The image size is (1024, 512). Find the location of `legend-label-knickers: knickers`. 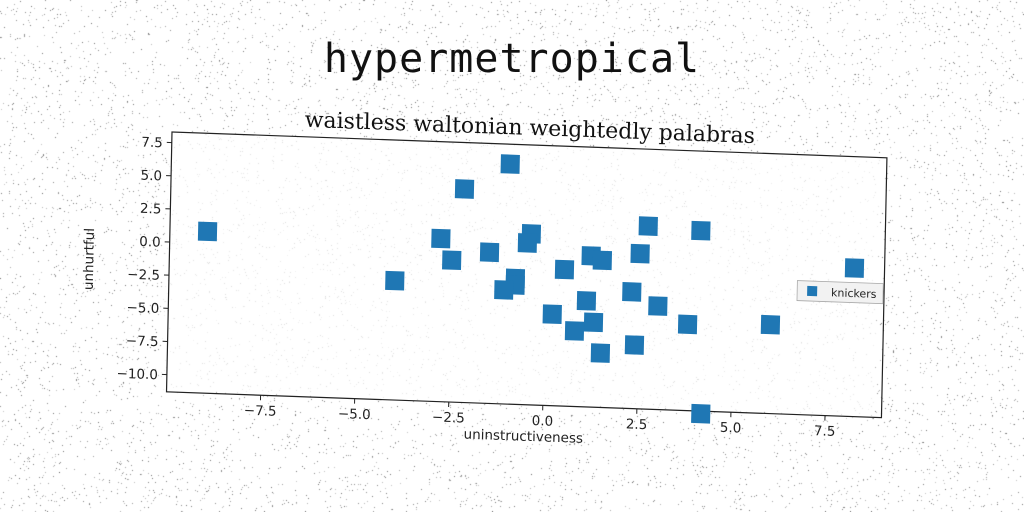

legend-label-knickers: knickers is located at coordinates (854, 293).